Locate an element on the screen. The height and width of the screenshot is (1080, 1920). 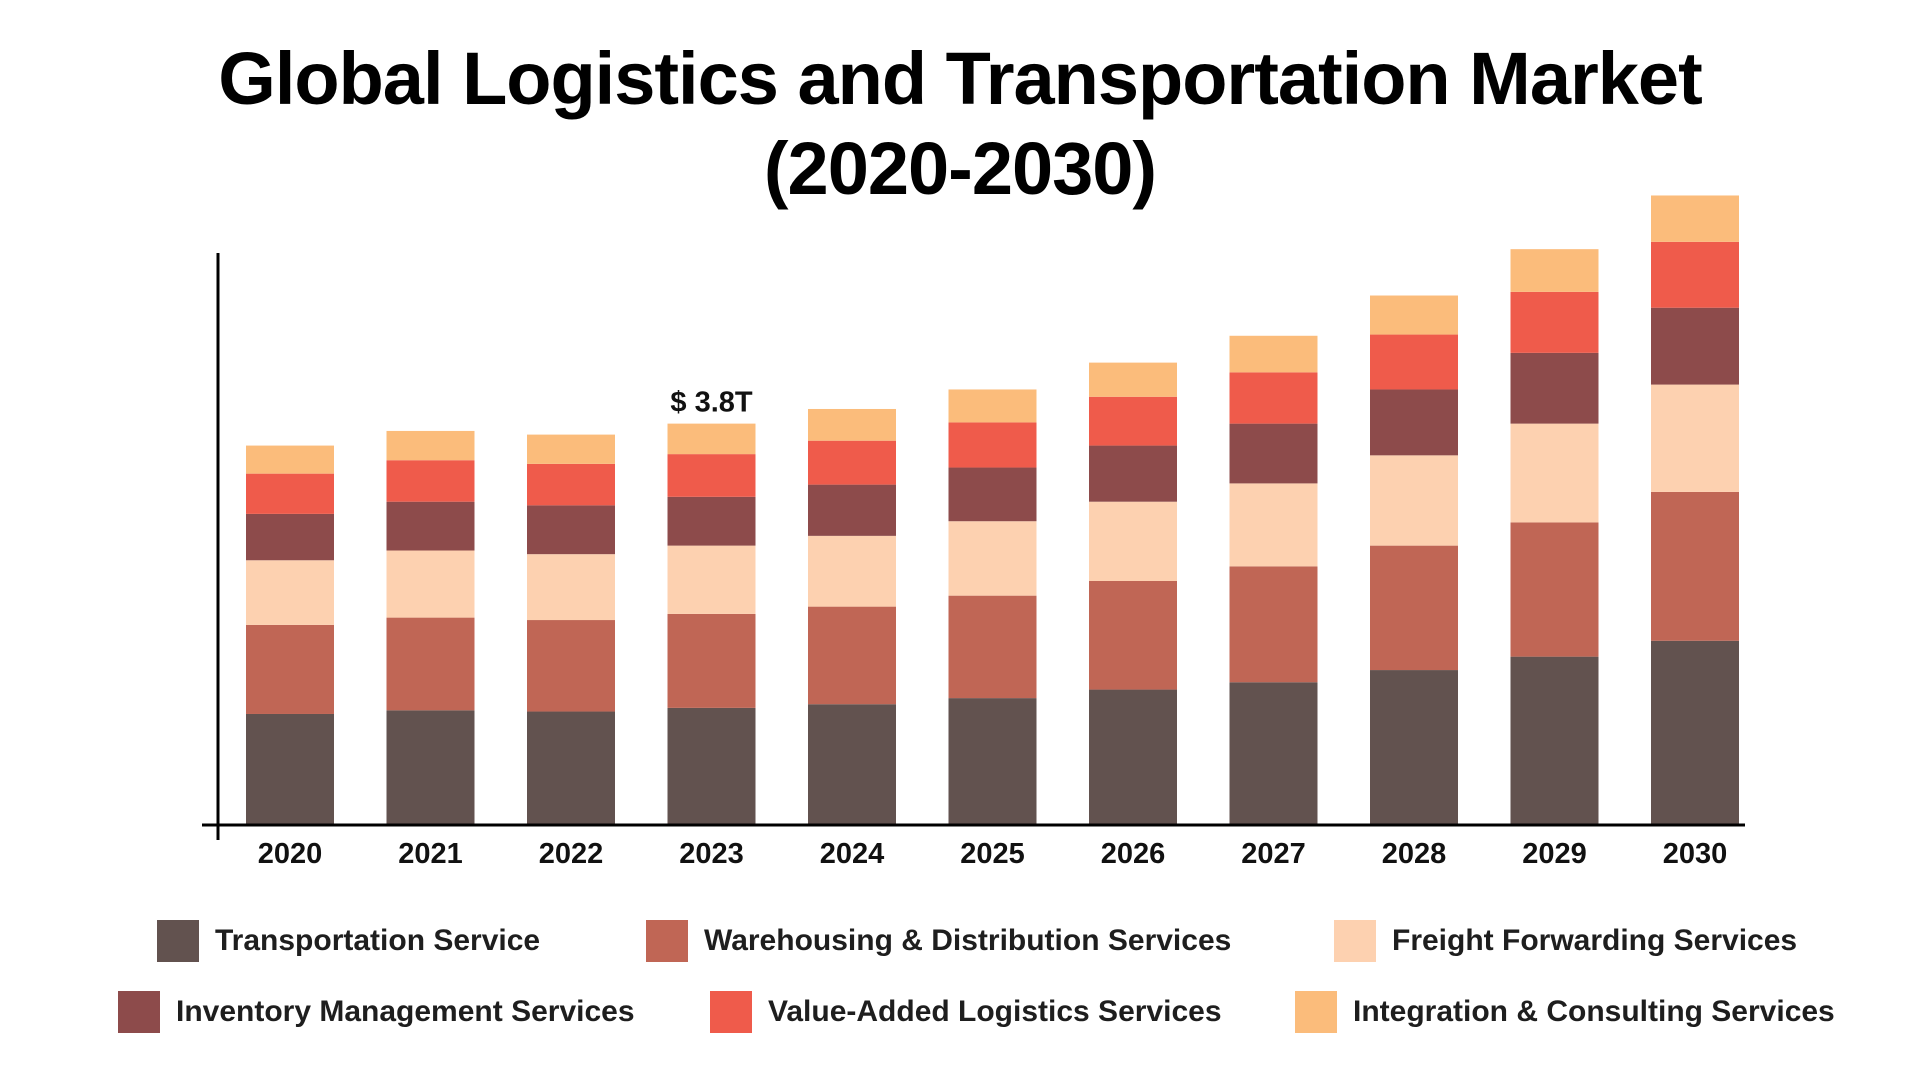
x-tick-label: 2030 is located at coordinates (1695, 854).